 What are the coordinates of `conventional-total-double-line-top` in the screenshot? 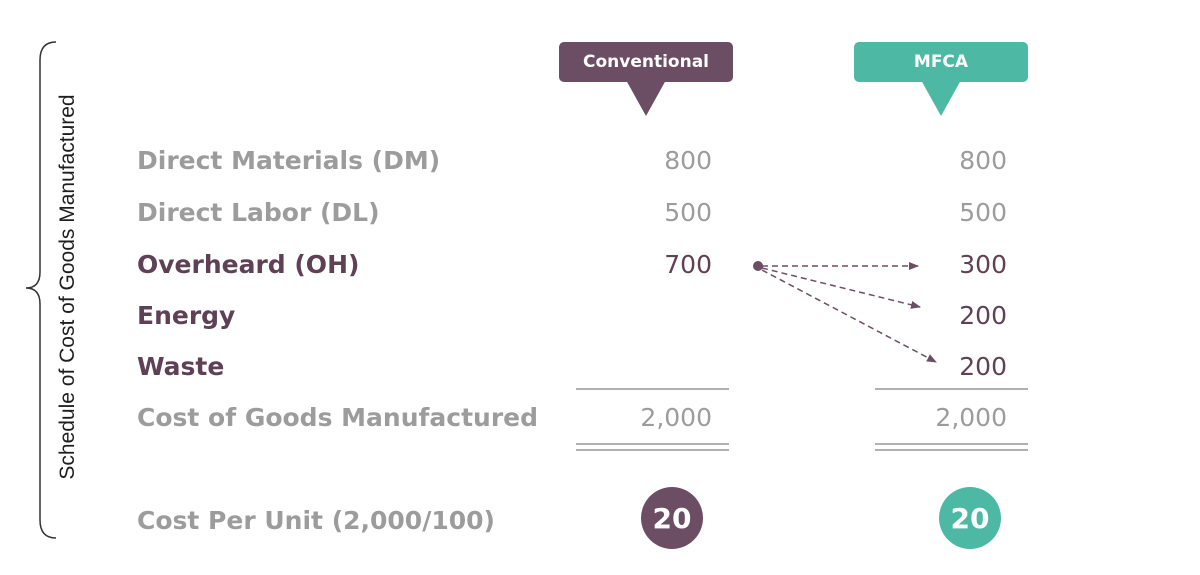 It's located at (652, 444).